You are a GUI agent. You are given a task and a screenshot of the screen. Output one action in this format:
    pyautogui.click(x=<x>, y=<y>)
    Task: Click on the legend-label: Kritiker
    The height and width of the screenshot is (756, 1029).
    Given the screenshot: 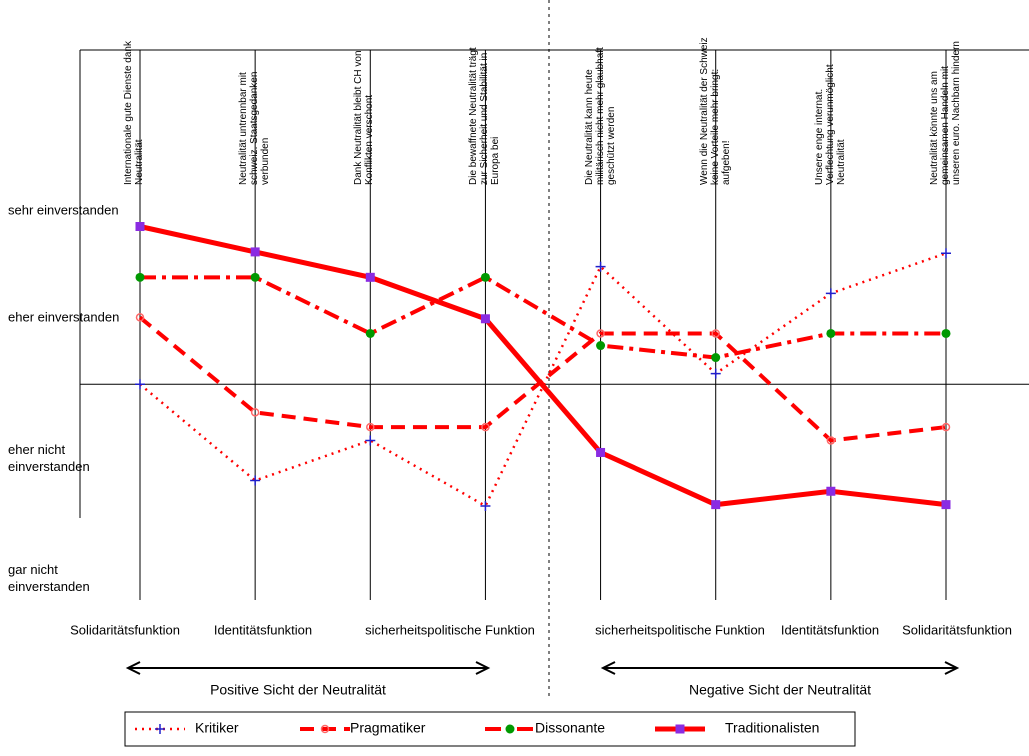 What is the action you would take?
    pyautogui.click(x=217, y=728)
    